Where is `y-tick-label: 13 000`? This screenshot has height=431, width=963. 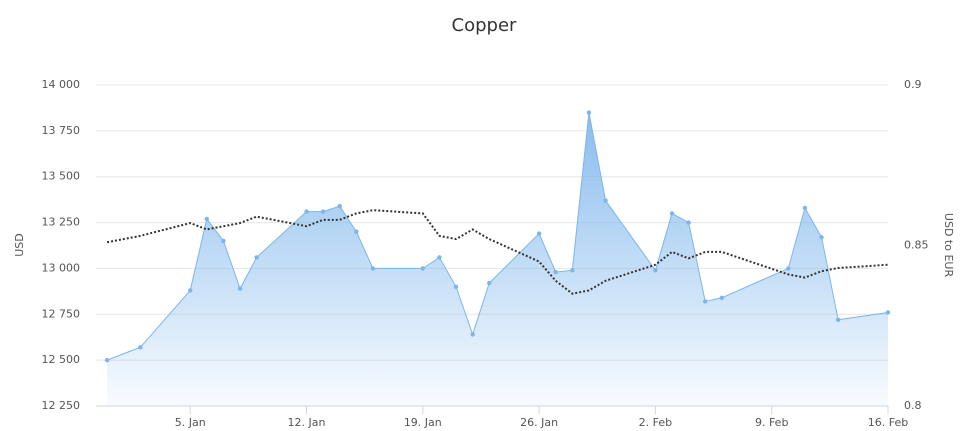
y-tick-label: 13 000 is located at coordinates (61, 267).